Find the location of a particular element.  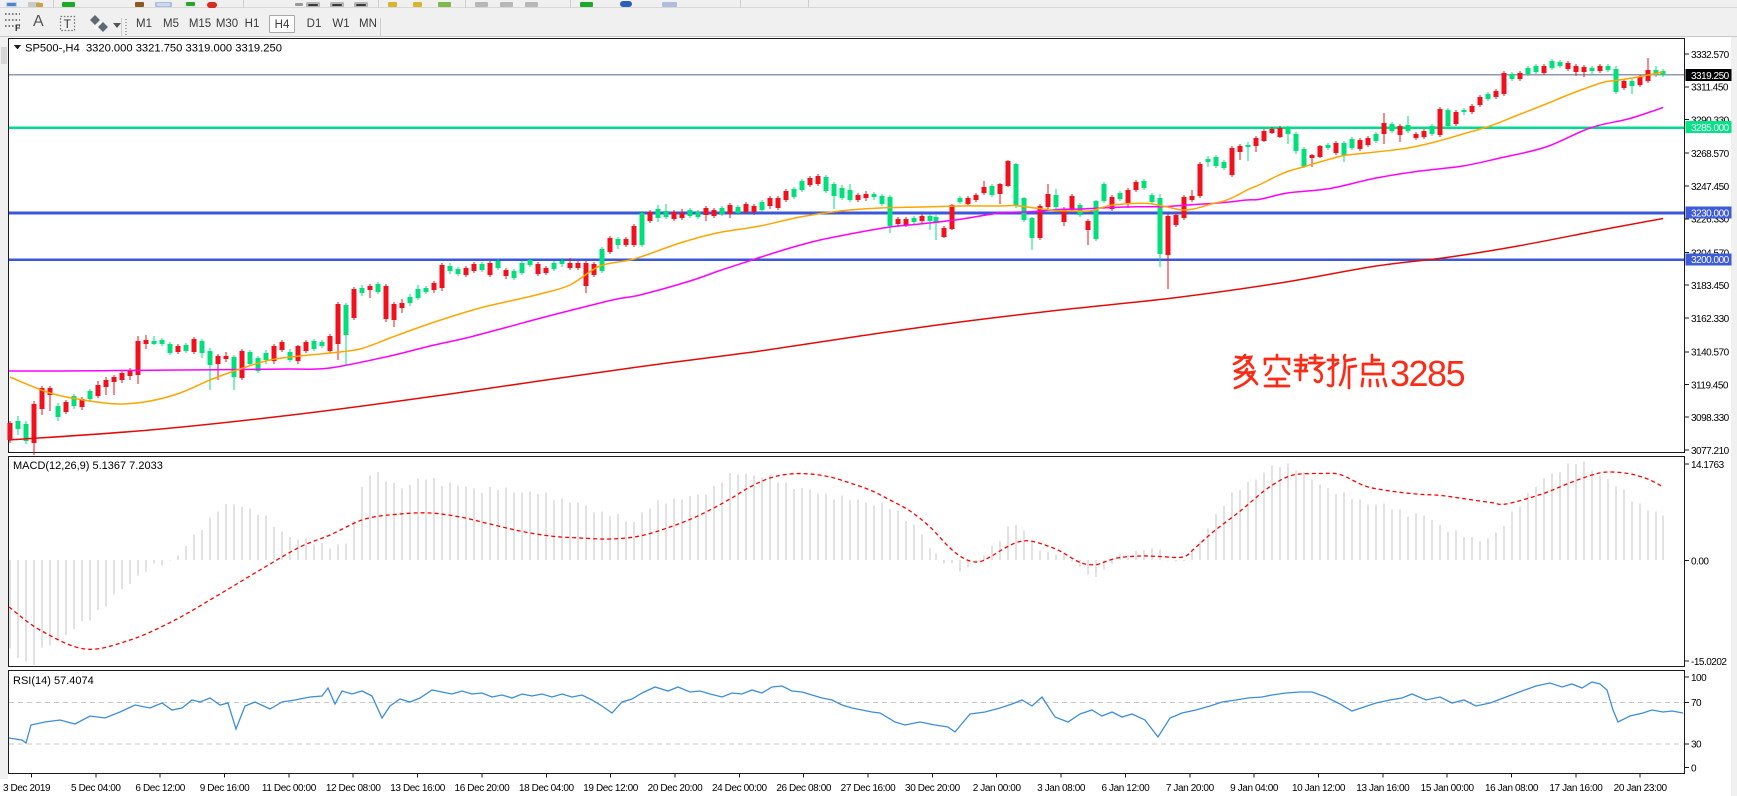

svg-text: 3162.330 is located at coordinates (1710, 319).